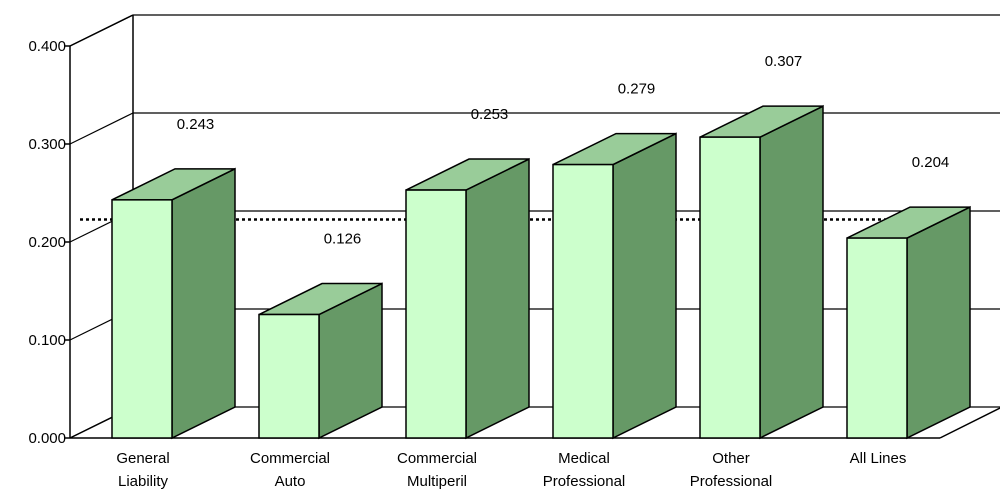 The height and width of the screenshot is (493, 1000). Describe the element at coordinates (47, 144) in the screenshot. I see `y-tick-label-3: 0.300` at that location.